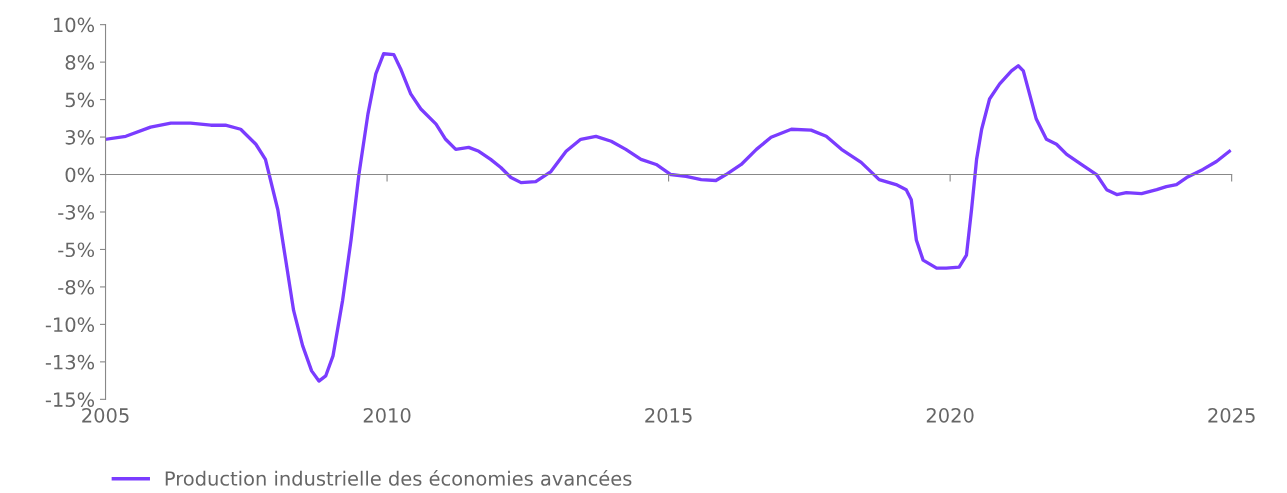 The image size is (1287, 493). Describe the element at coordinates (76, 212) in the screenshot. I see `y-tick-label: -3%` at that location.